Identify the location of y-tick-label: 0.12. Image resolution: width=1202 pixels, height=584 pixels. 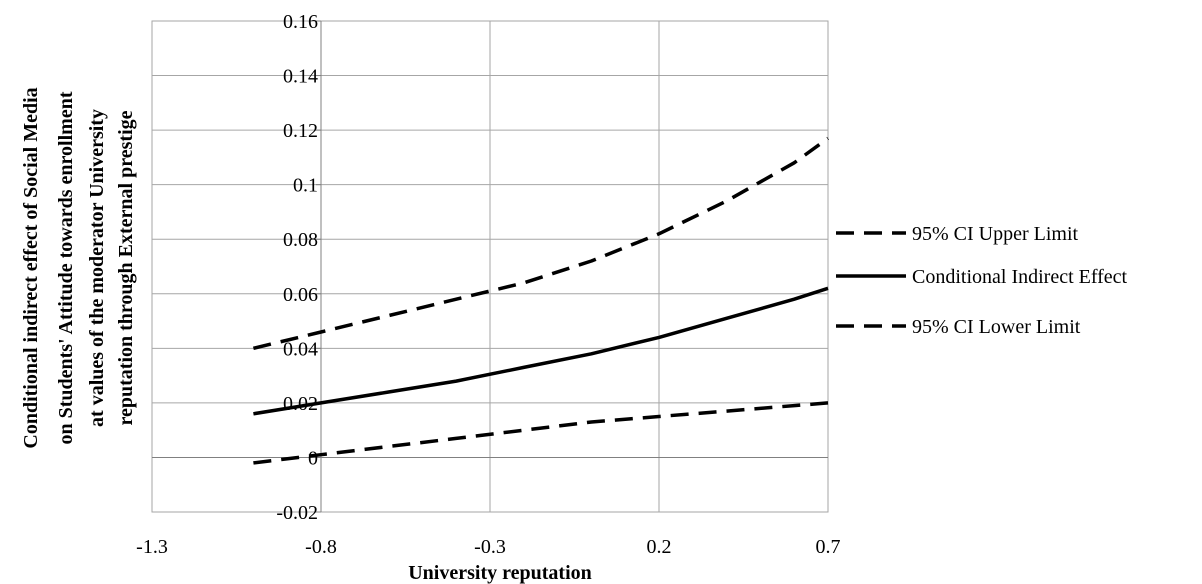
(300, 131).